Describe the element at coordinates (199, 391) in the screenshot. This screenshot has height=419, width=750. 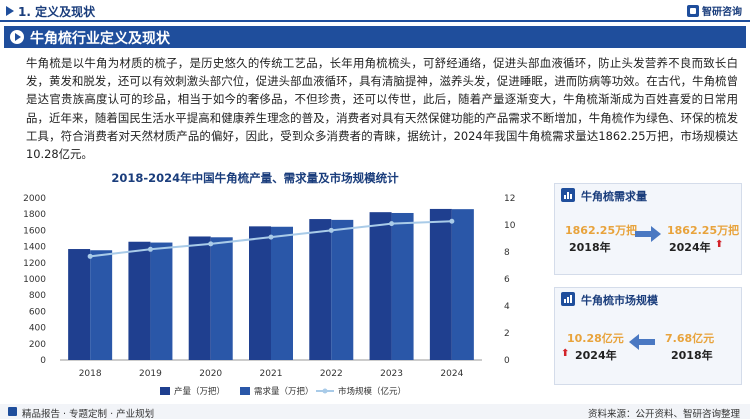
I see `legend-label: 产量（万把）` at that location.